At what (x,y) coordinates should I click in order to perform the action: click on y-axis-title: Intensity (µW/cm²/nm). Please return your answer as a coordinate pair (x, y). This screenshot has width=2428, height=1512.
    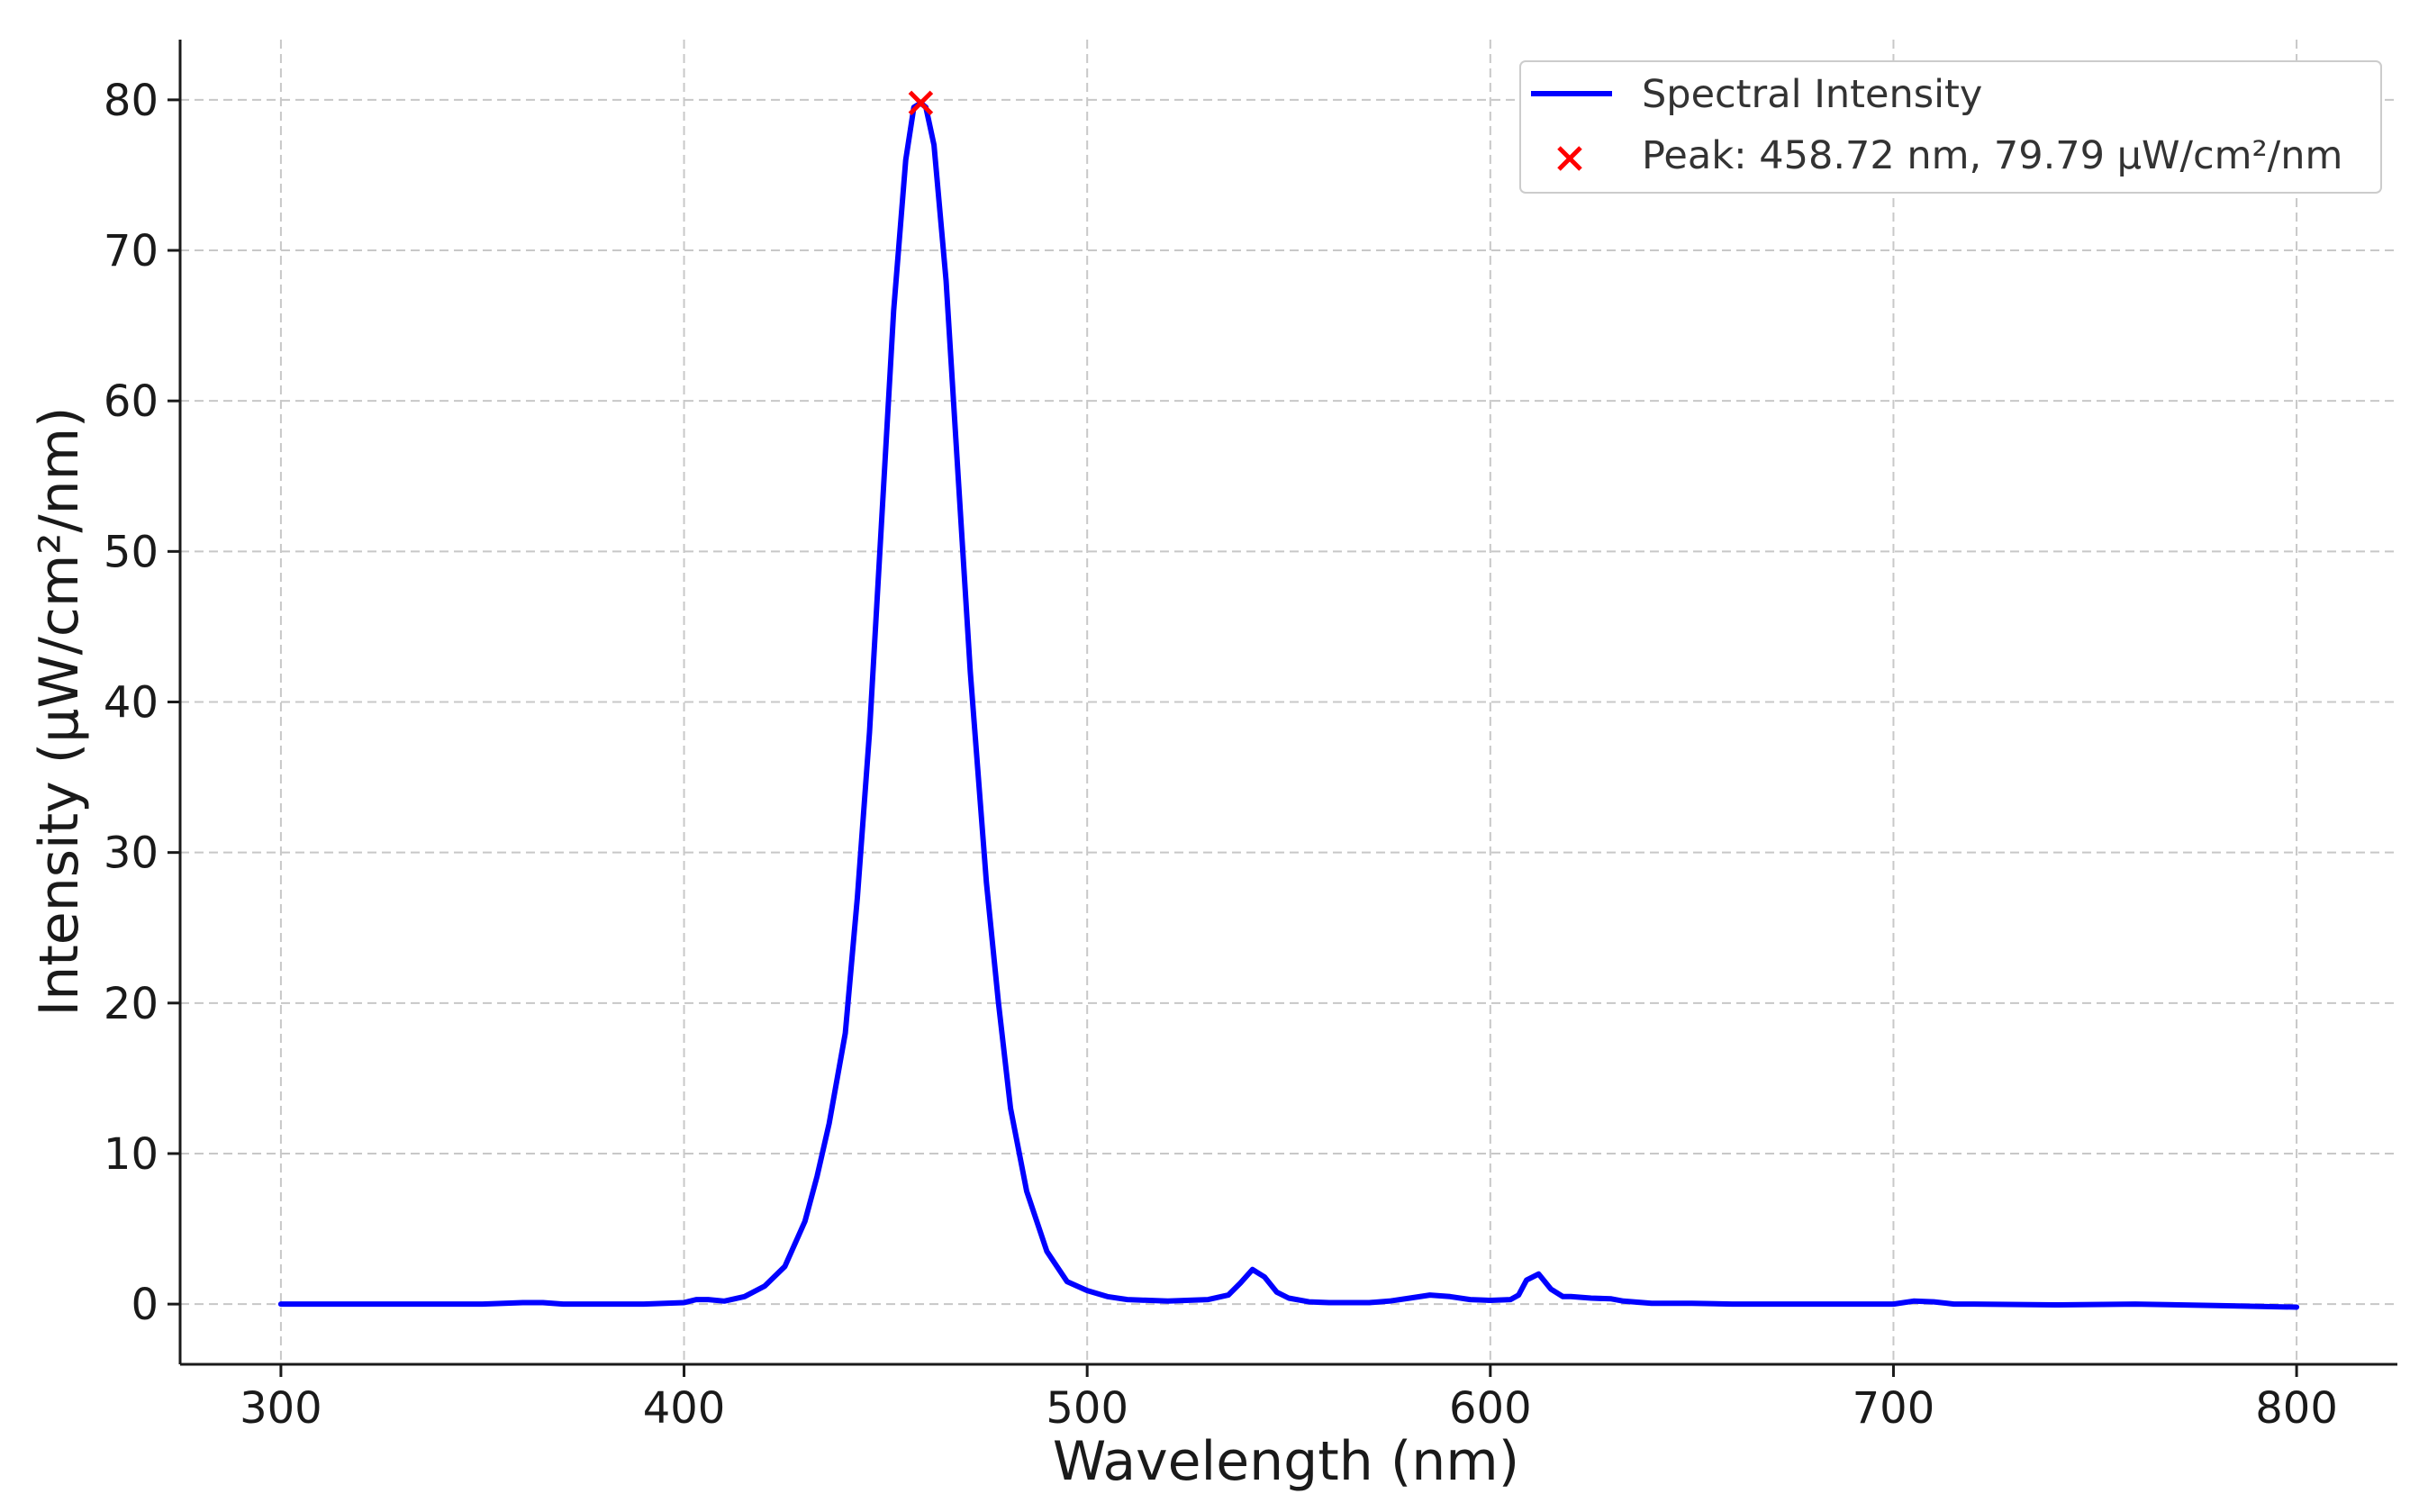
    Looking at the image, I should click on (59, 712).